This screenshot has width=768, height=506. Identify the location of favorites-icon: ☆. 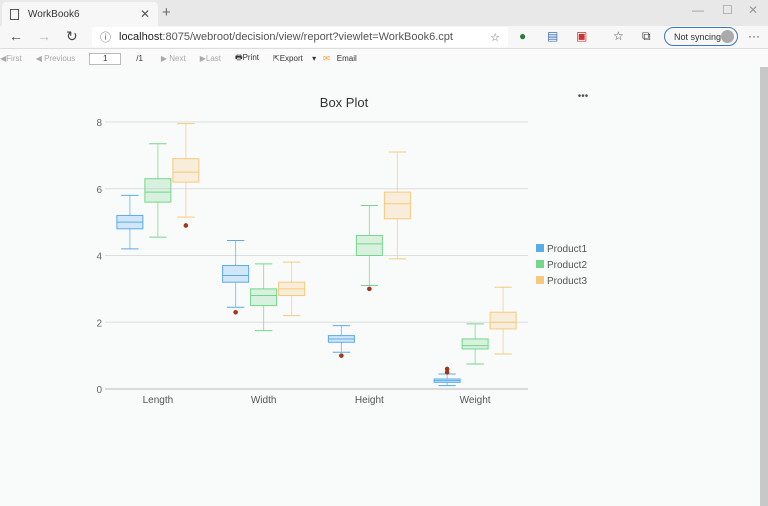
(618, 36).